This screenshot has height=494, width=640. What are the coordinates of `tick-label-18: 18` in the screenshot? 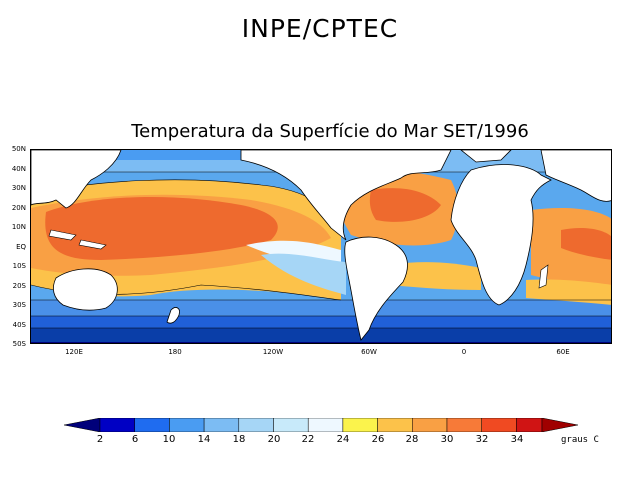 It's located at (239, 439).